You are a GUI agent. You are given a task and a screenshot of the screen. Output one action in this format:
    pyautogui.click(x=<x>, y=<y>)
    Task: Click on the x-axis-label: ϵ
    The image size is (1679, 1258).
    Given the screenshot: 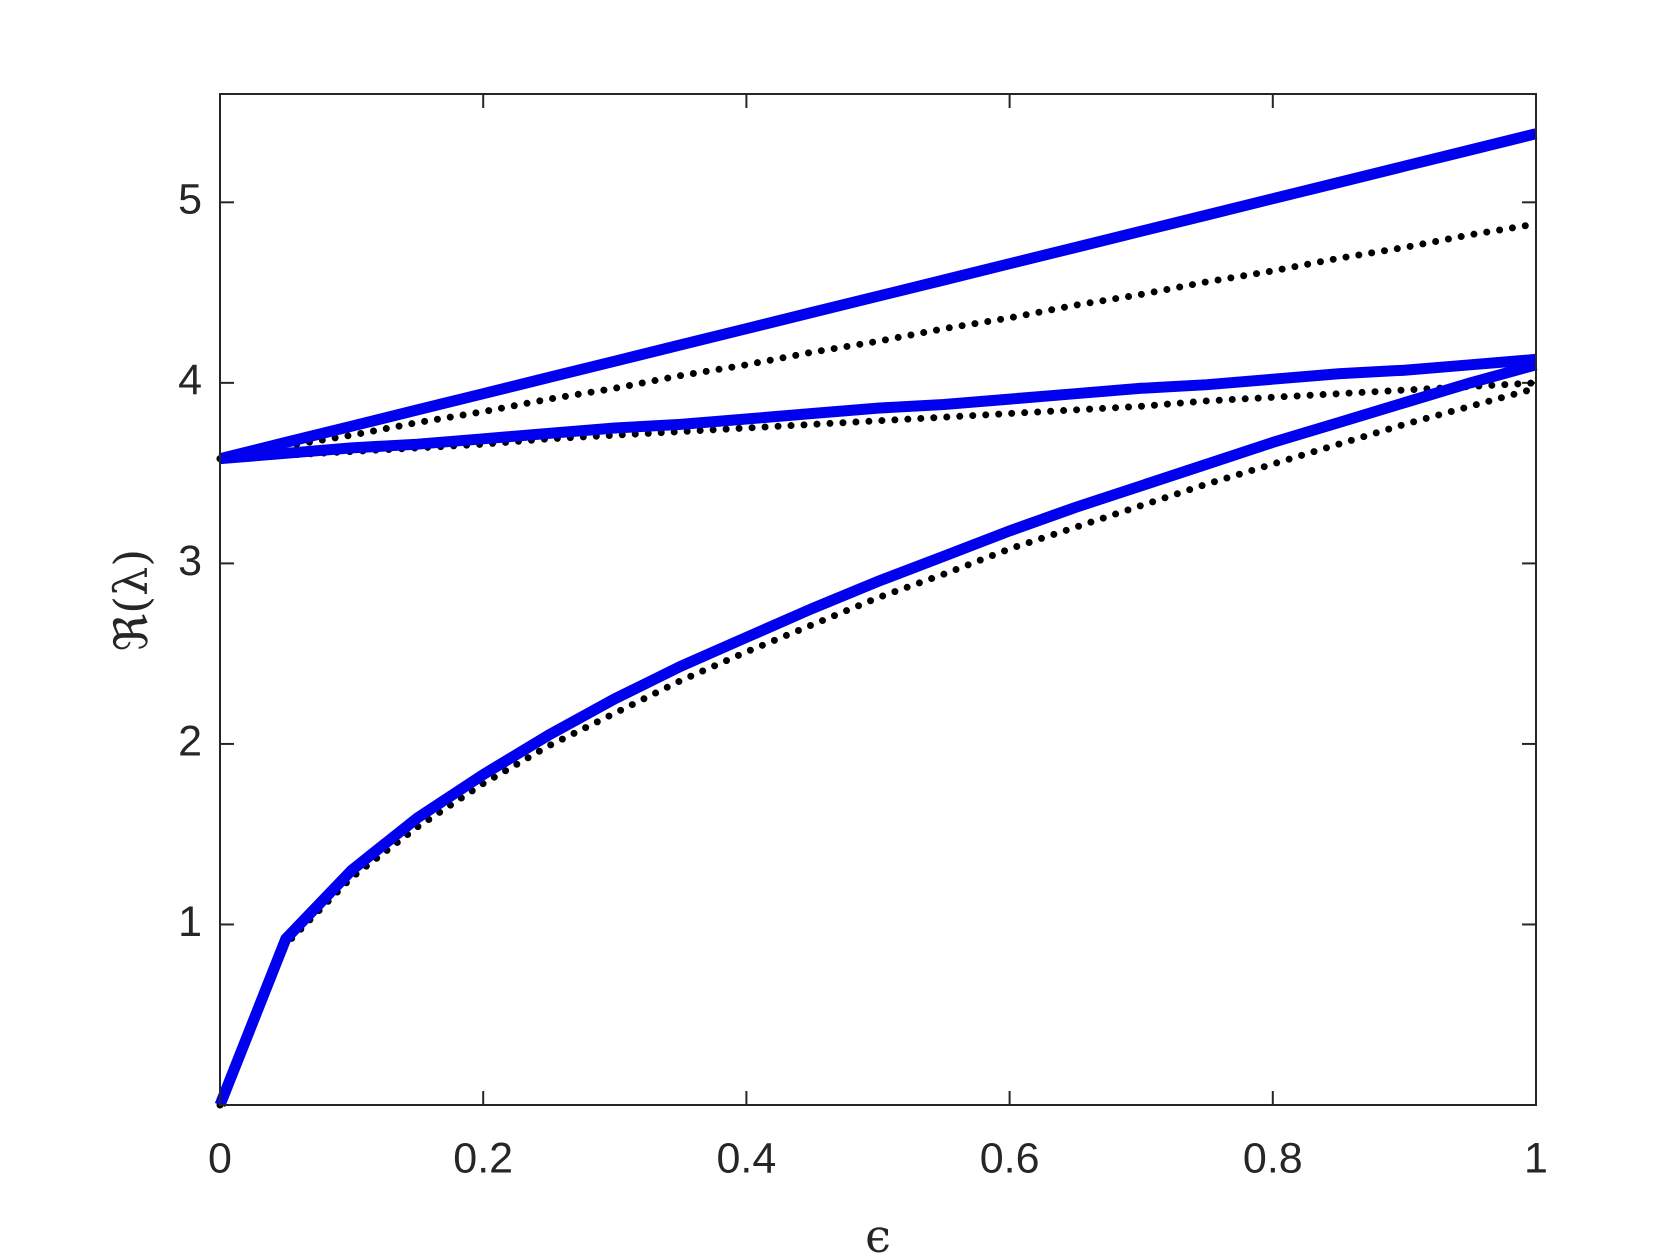 What is the action you would take?
    pyautogui.click(x=878, y=1233)
    